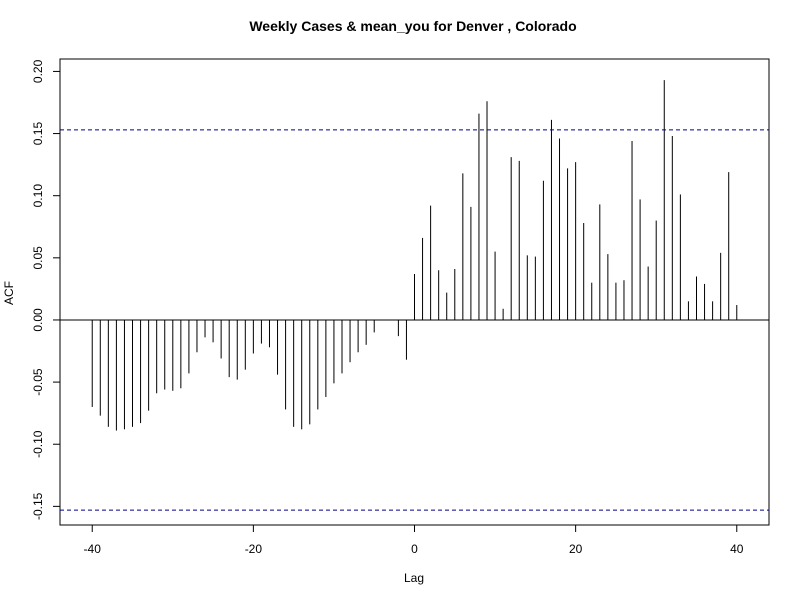 Image resolution: width=800 pixels, height=600 pixels. Describe the element at coordinates (737, 549) in the screenshot. I see `x-tick-label: 40` at that location.